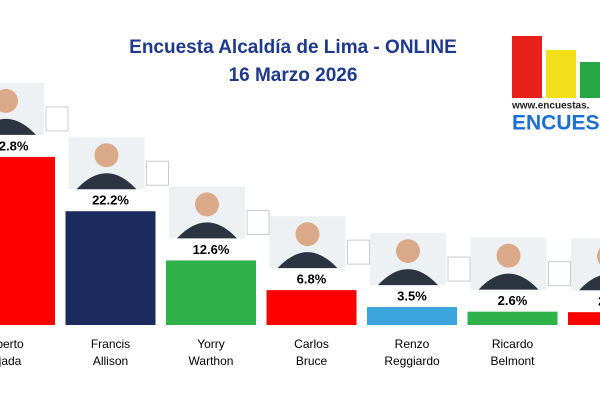  What do you see at coordinates (11, 361) in the screenshot?
I see `x-tick-label: jada` at bounding box center [11, 361].